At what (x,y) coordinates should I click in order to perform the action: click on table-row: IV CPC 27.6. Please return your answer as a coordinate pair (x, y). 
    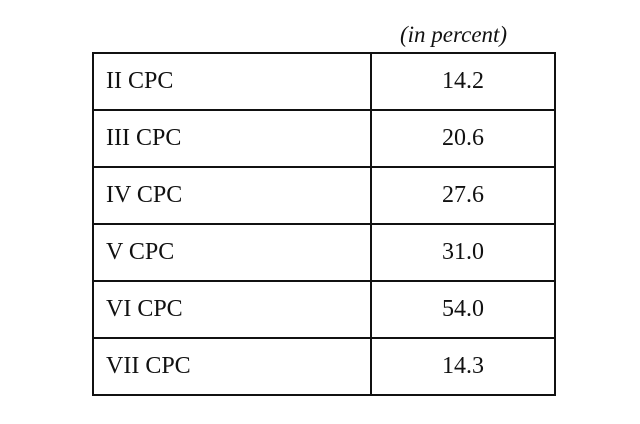
    Looking at the image, I should click on (324, 195).